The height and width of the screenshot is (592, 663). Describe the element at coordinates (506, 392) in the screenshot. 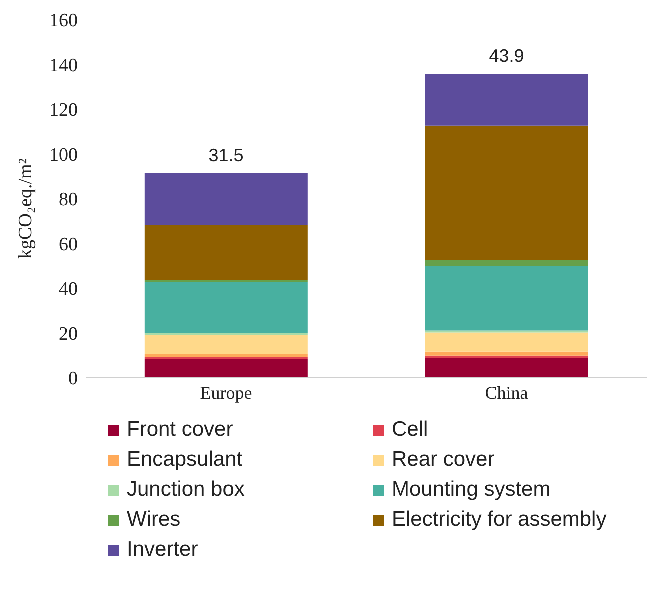

I see `x-tick-label: China` at that location.